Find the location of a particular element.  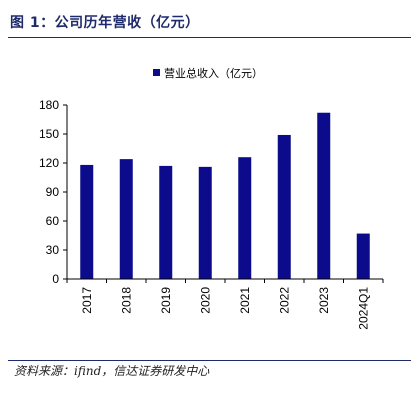

y-tick-label: 30 is located at coordinates (53, 250).